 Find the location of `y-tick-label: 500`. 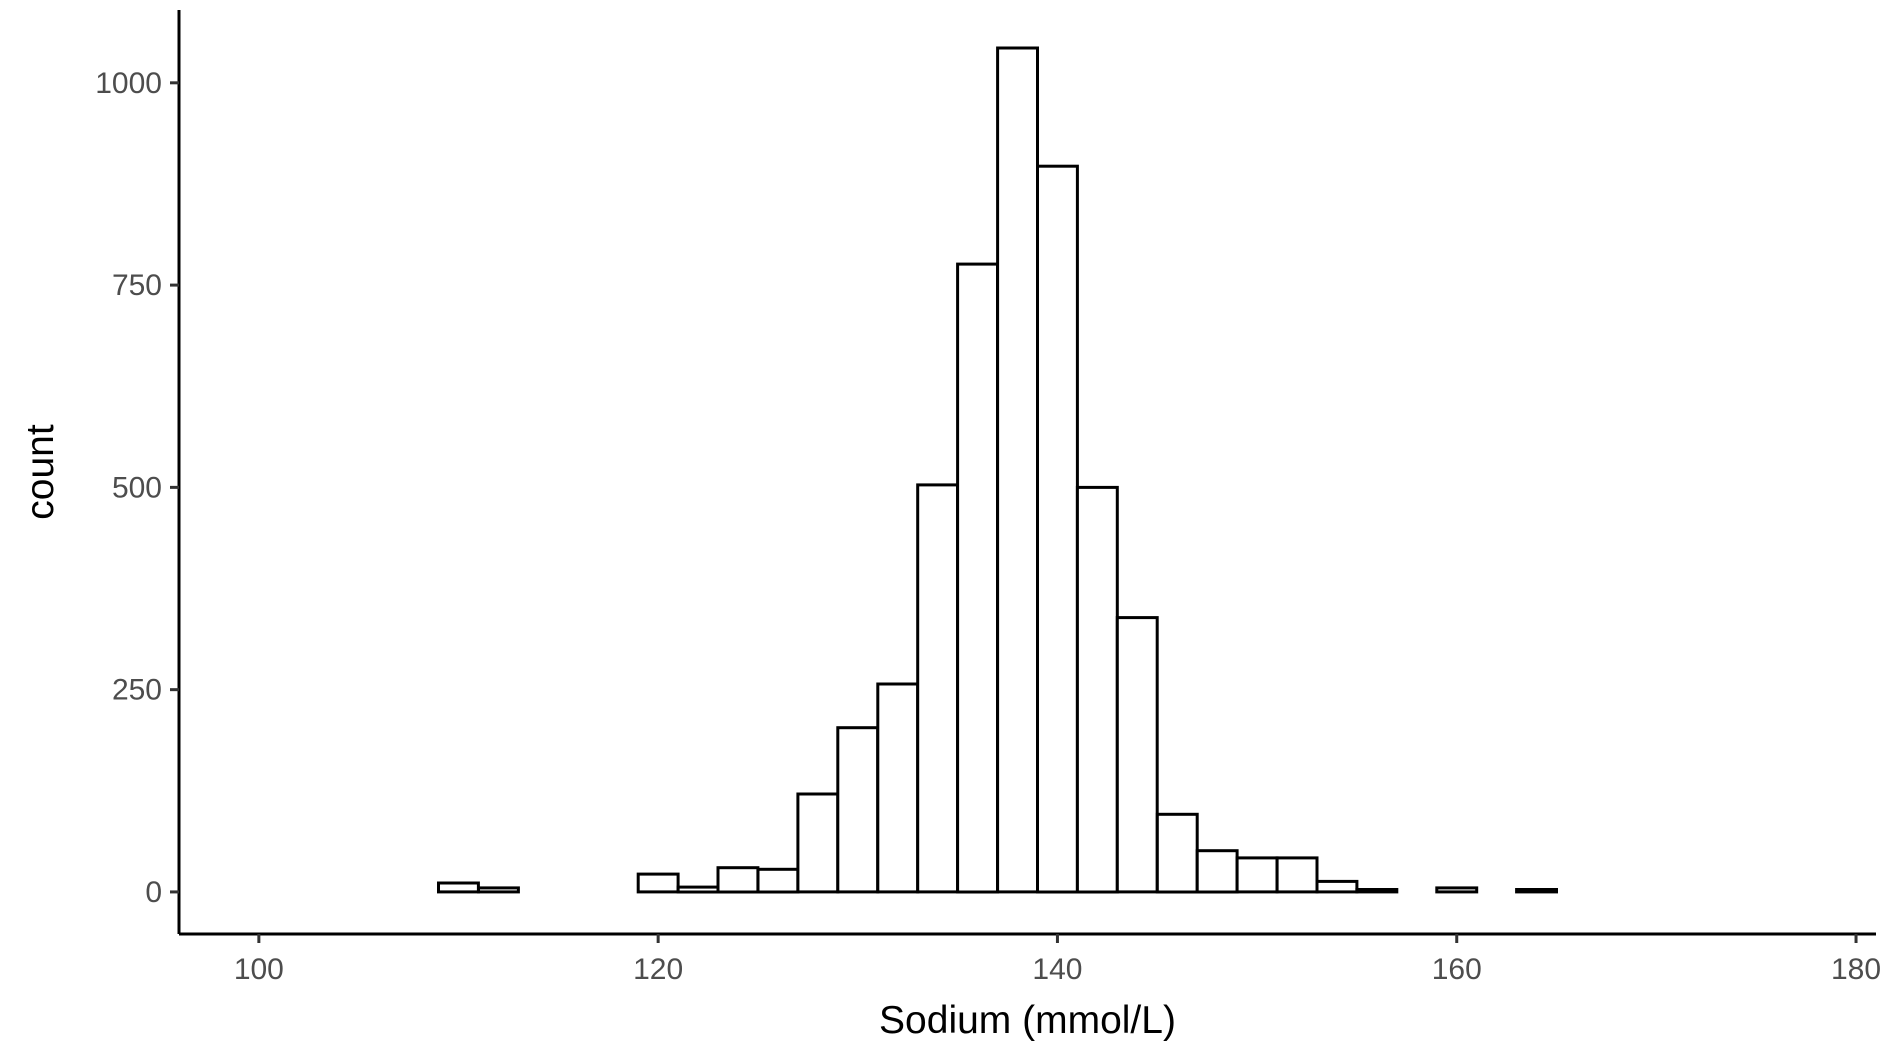

y-tick-label: 500 is located at coordinates (137, 487).